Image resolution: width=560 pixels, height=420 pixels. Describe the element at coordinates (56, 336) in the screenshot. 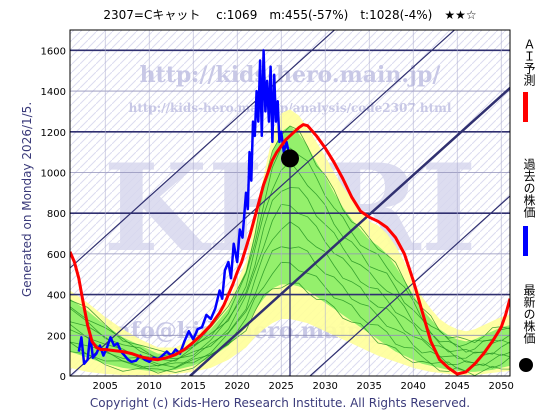

I see `y-tick-label-200: 200` at that location.